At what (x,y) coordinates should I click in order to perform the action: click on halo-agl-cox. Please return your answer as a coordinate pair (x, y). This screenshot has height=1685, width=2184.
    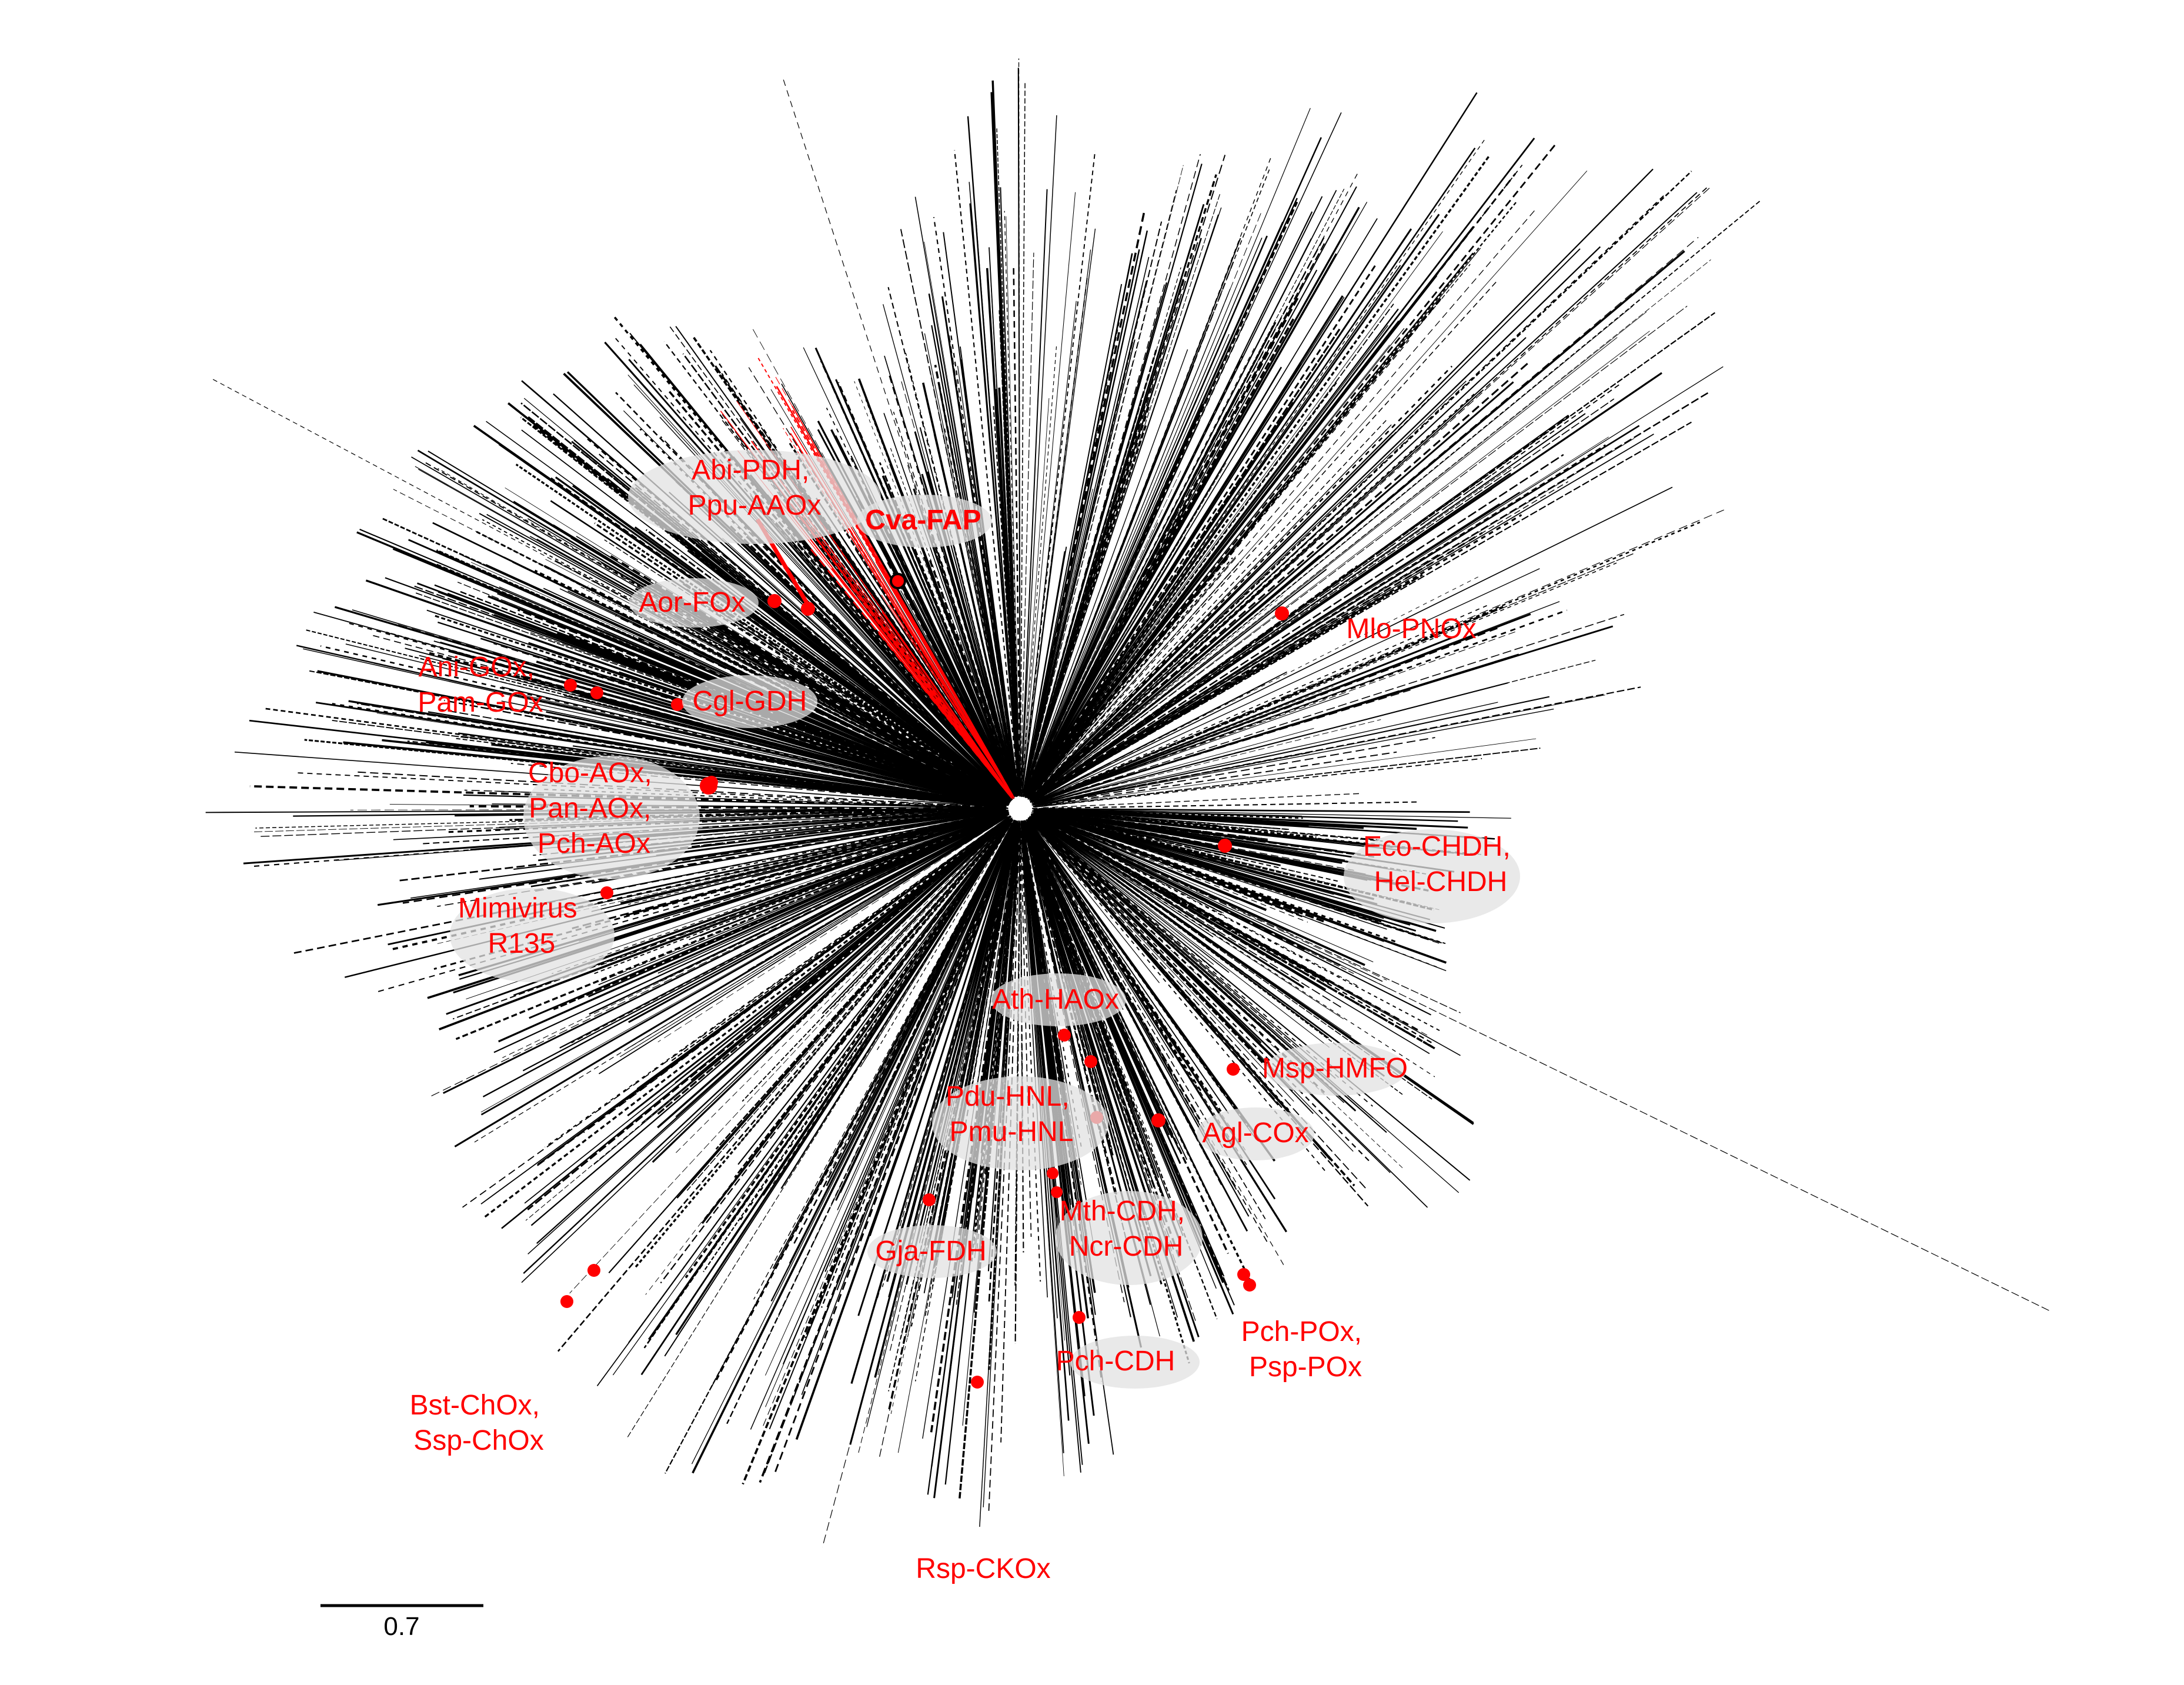
    Looking at the image, I should click on (1255, 1134).